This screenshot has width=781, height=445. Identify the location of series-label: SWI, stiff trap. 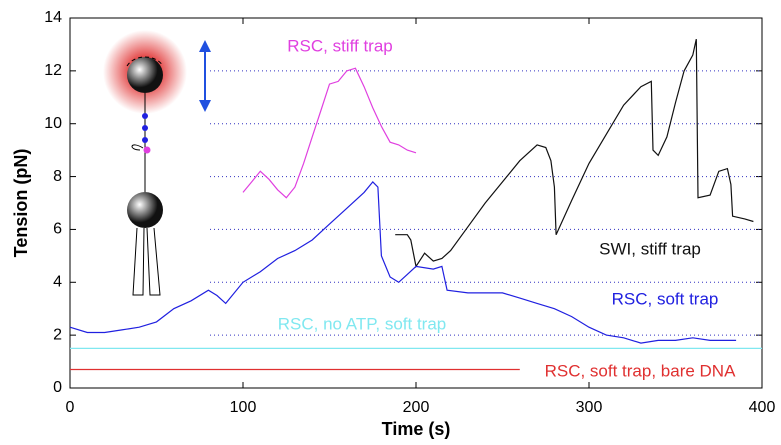
(650, 248).